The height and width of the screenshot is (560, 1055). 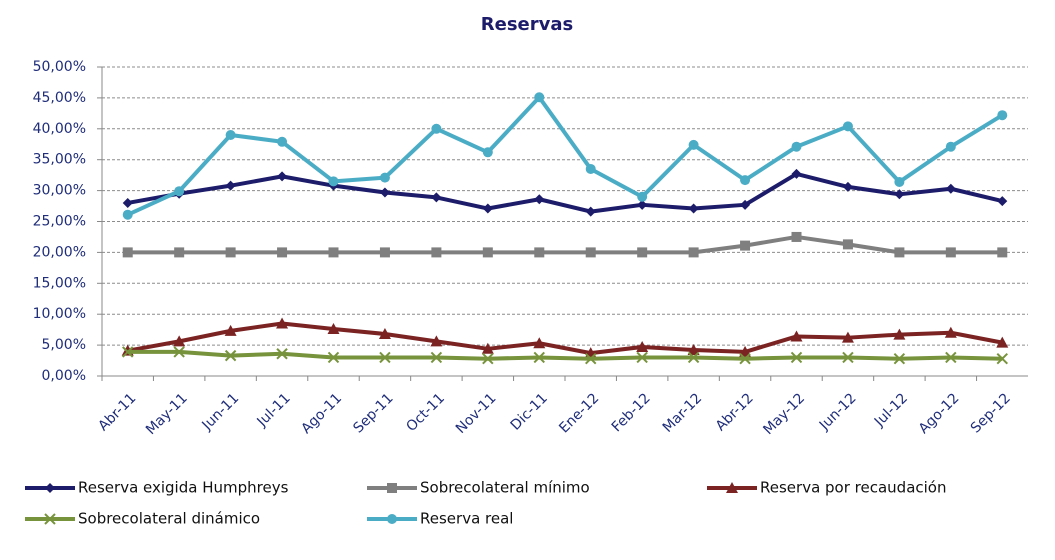 I want to click on x-tick-label: Feb-12, so click(x=631, y=412).